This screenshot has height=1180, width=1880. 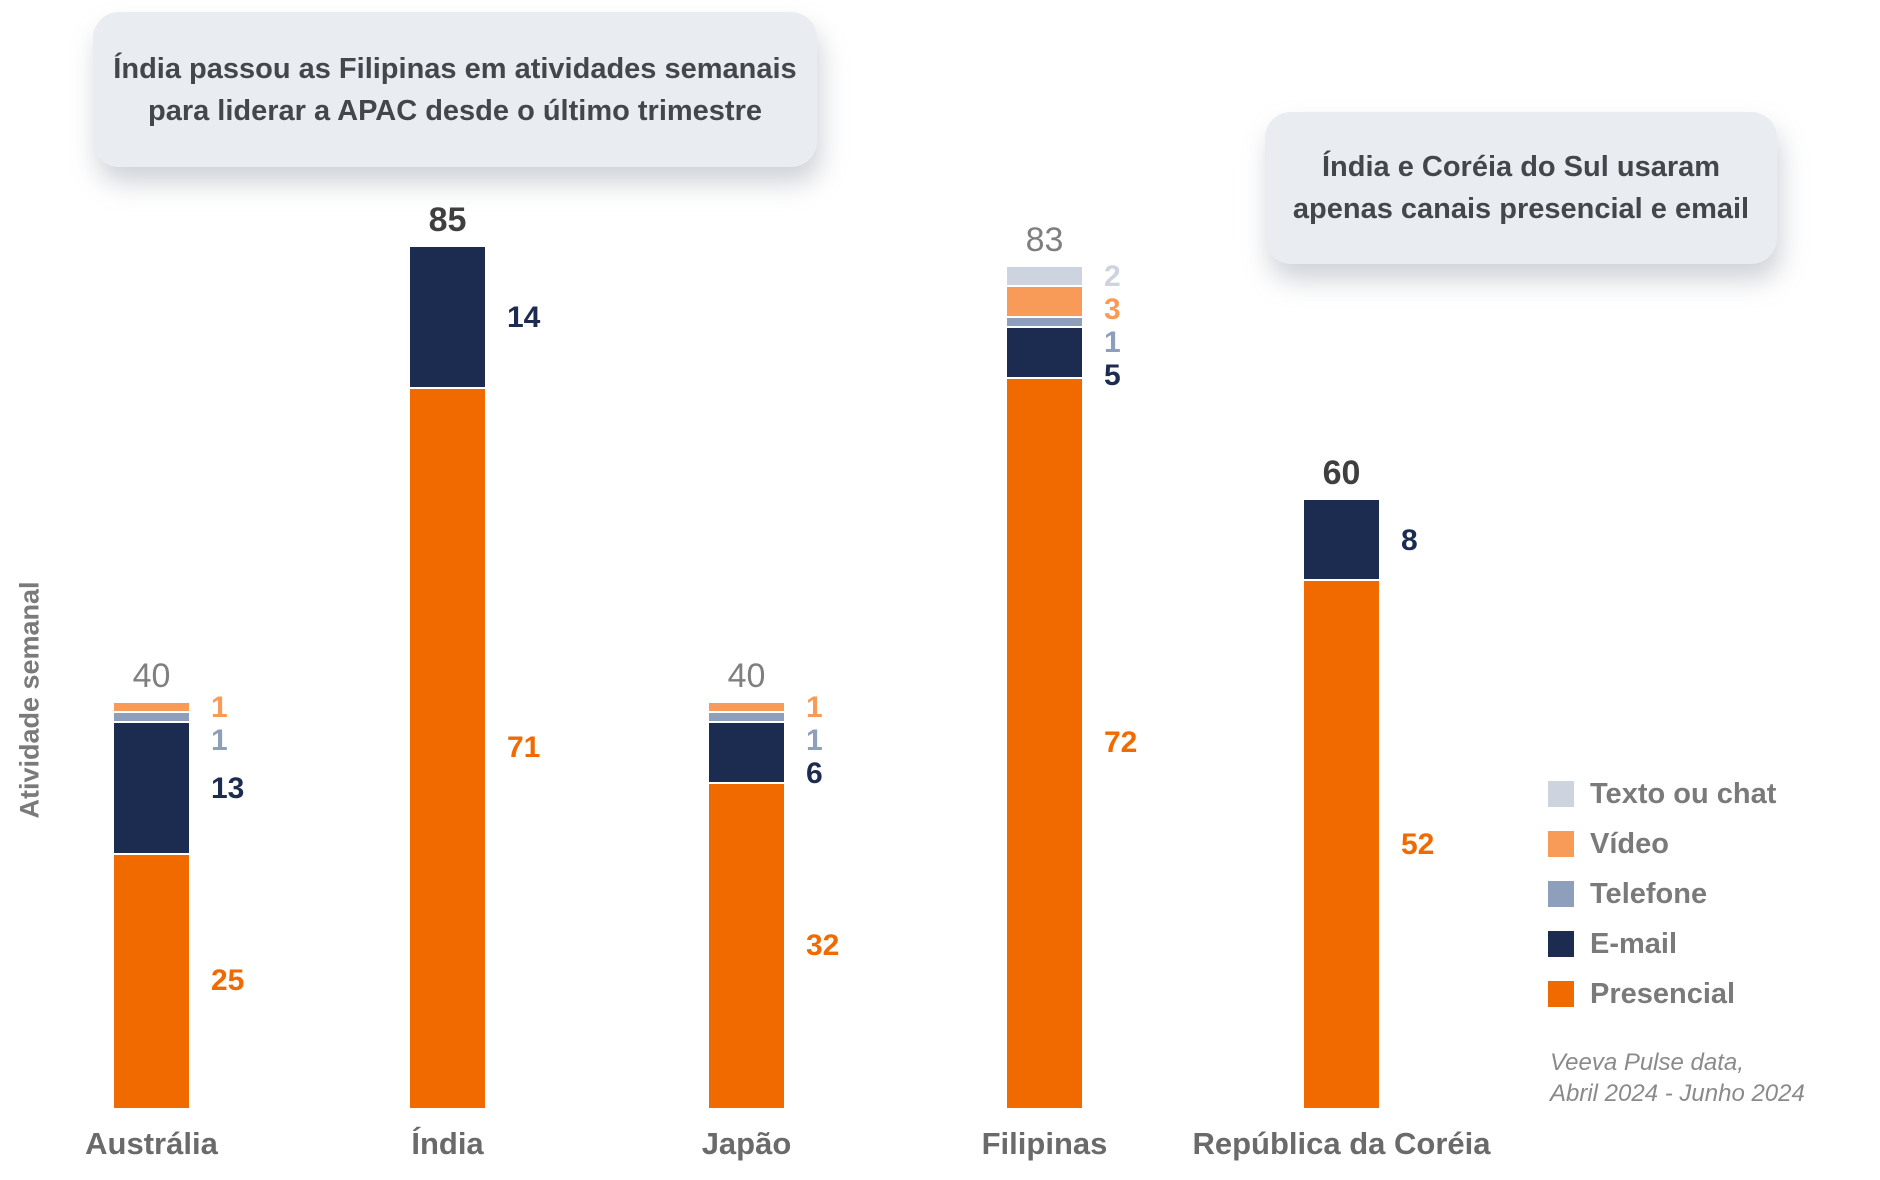 I want to click on legend-label-telefone: Telefone, so click(x=1649, y=893).